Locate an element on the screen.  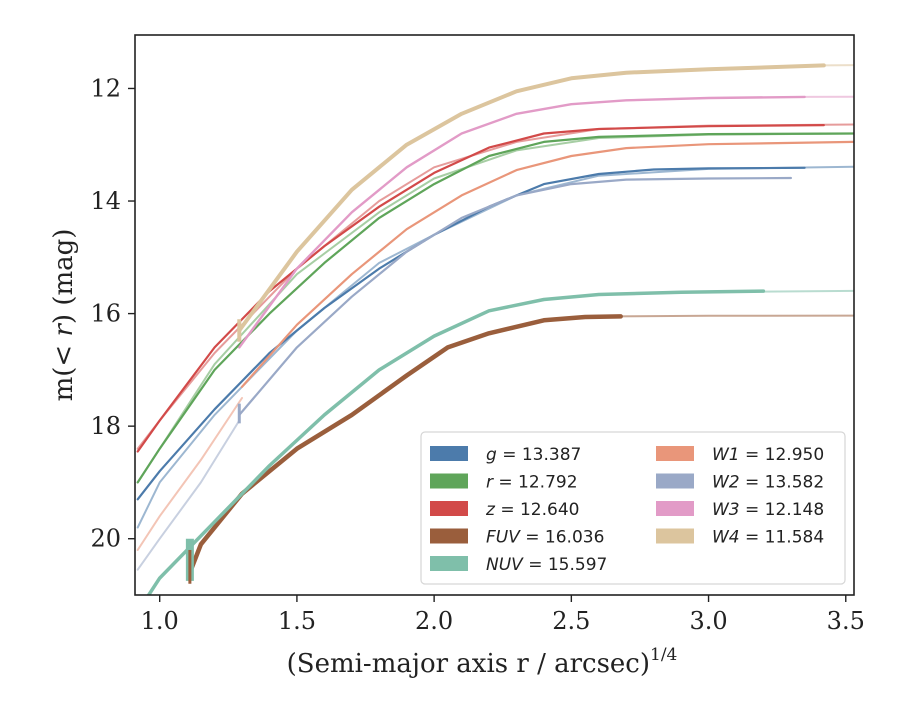
legend-label: W1 = 12.950 is located at coordinates (768, 455).